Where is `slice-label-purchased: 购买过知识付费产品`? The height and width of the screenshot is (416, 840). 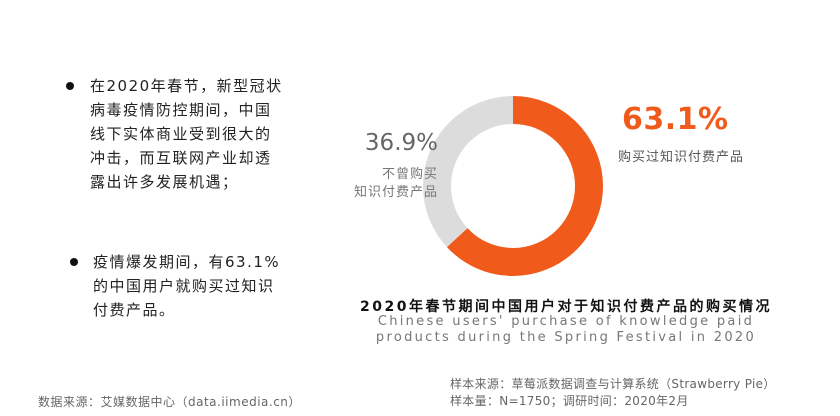 slice-label-purchased: 购买过知识付费产品 is located at coordinates (681, 157).